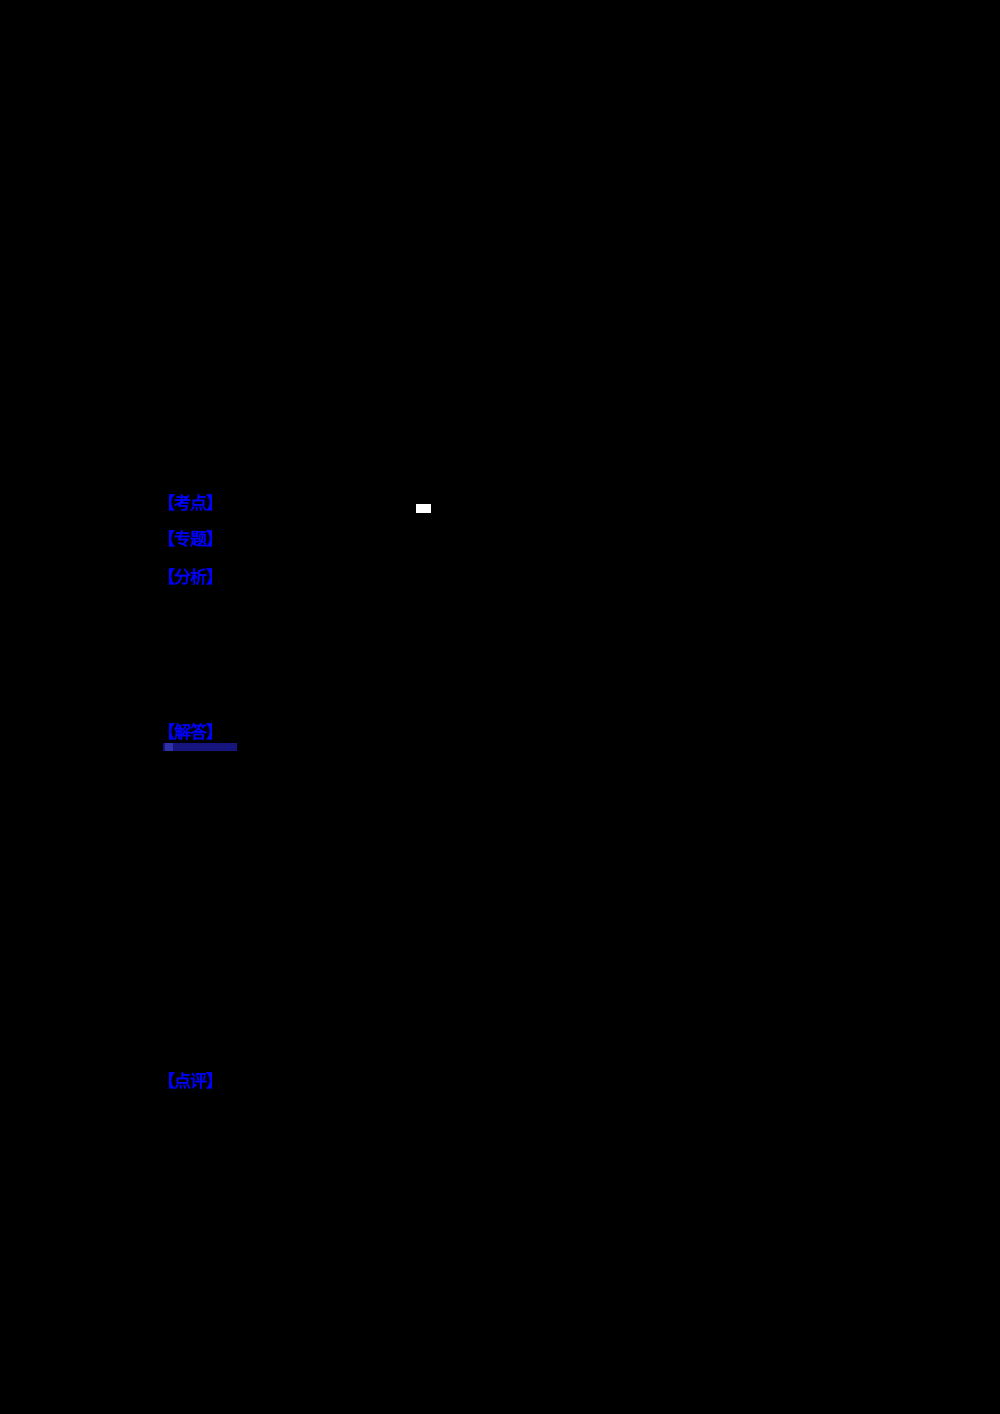 Image resolution: width=1000 pixels, height=1414 pixels. What do you see at coordinates (190, 504) in the screenshot?
I see `section-link-kaodian: 【考点】` at bounding box center [190, 504].